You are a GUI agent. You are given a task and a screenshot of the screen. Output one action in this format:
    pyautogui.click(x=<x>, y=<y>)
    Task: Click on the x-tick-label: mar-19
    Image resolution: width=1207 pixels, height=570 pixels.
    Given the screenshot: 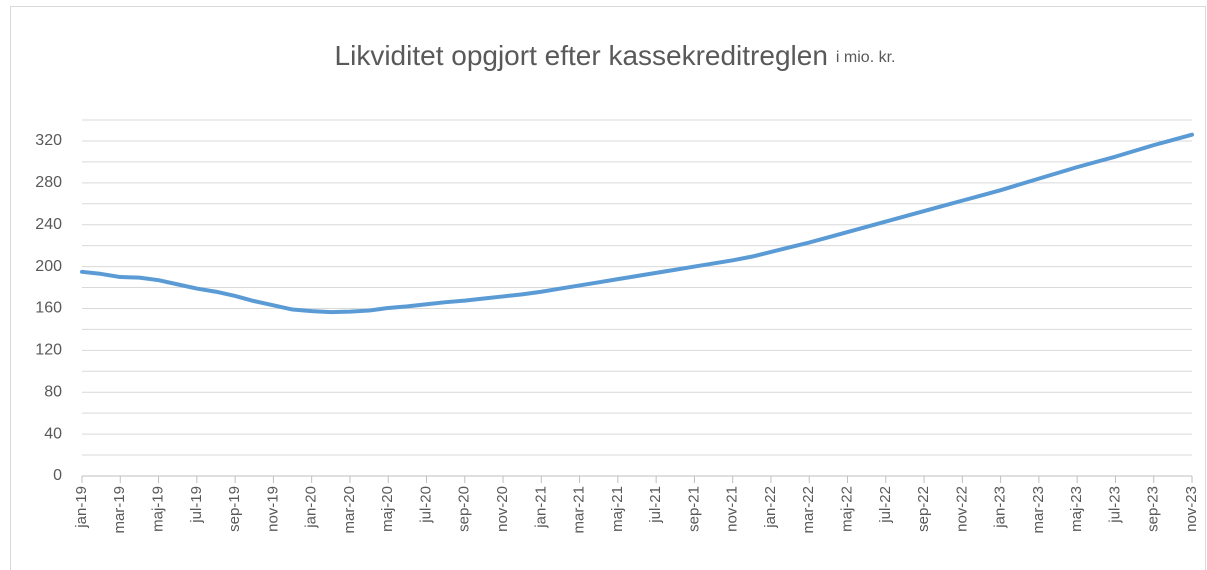 What is the action you would take?
    pyautogui.click(x=119, y=510)
    